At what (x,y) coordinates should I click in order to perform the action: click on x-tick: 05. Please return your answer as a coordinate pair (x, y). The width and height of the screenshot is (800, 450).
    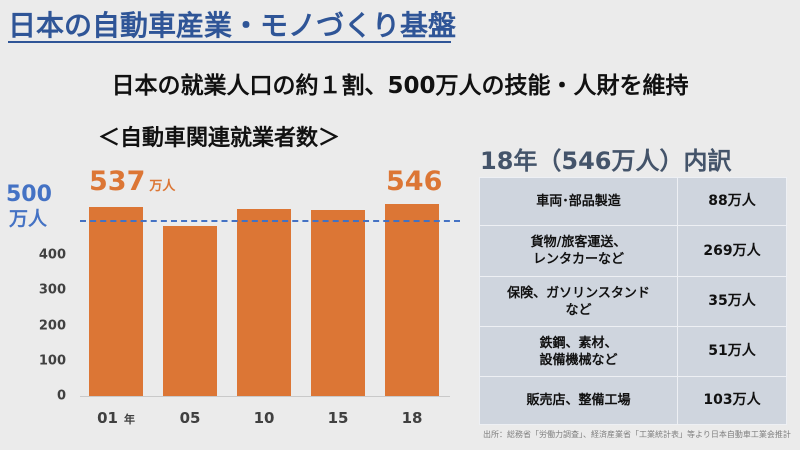
    Looking at the image, I should click on (190, 418).